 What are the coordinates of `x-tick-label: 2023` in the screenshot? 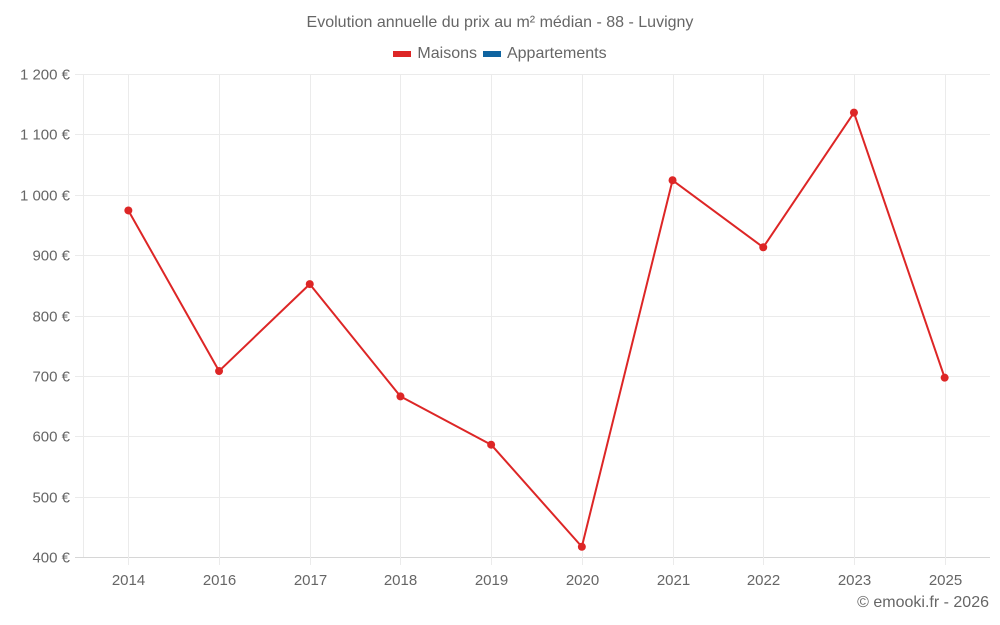 It's located at (854, 580).